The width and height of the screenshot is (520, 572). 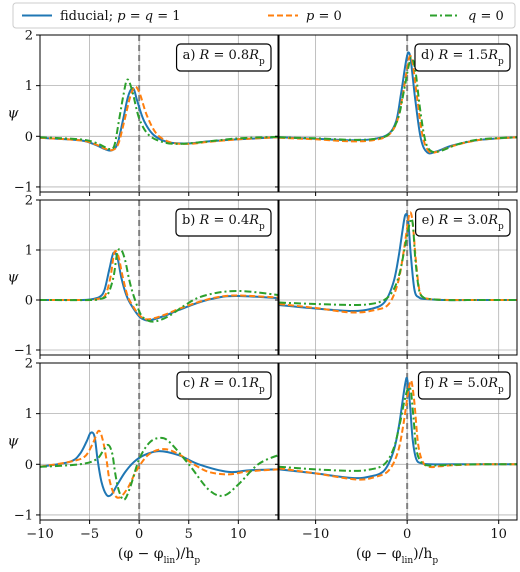 I want to click on panel-label: a) R = 0.8Rp, so click(x=224, y=57).